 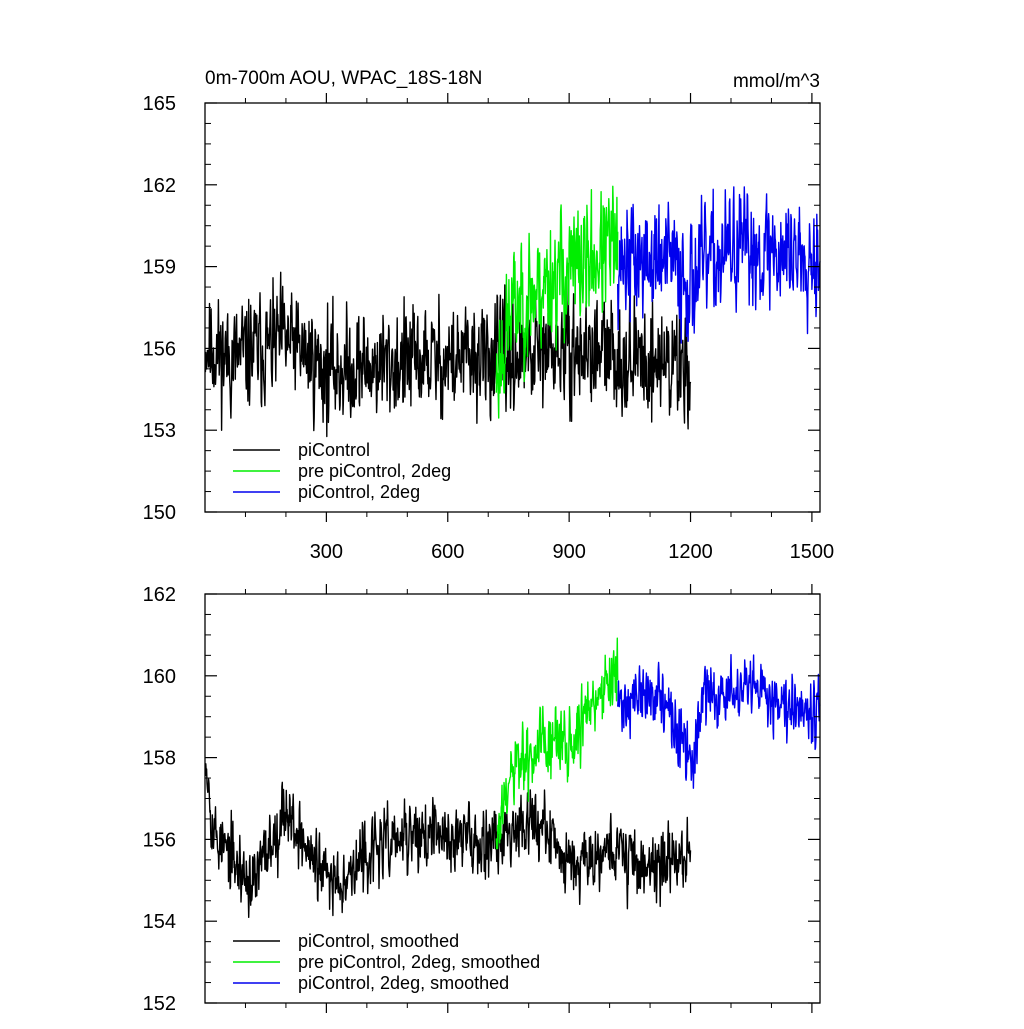 What do you see at coordinates (159, 677) in the screenshot?
I see `y-tick-label: 160` at bounding box center [159, 677].